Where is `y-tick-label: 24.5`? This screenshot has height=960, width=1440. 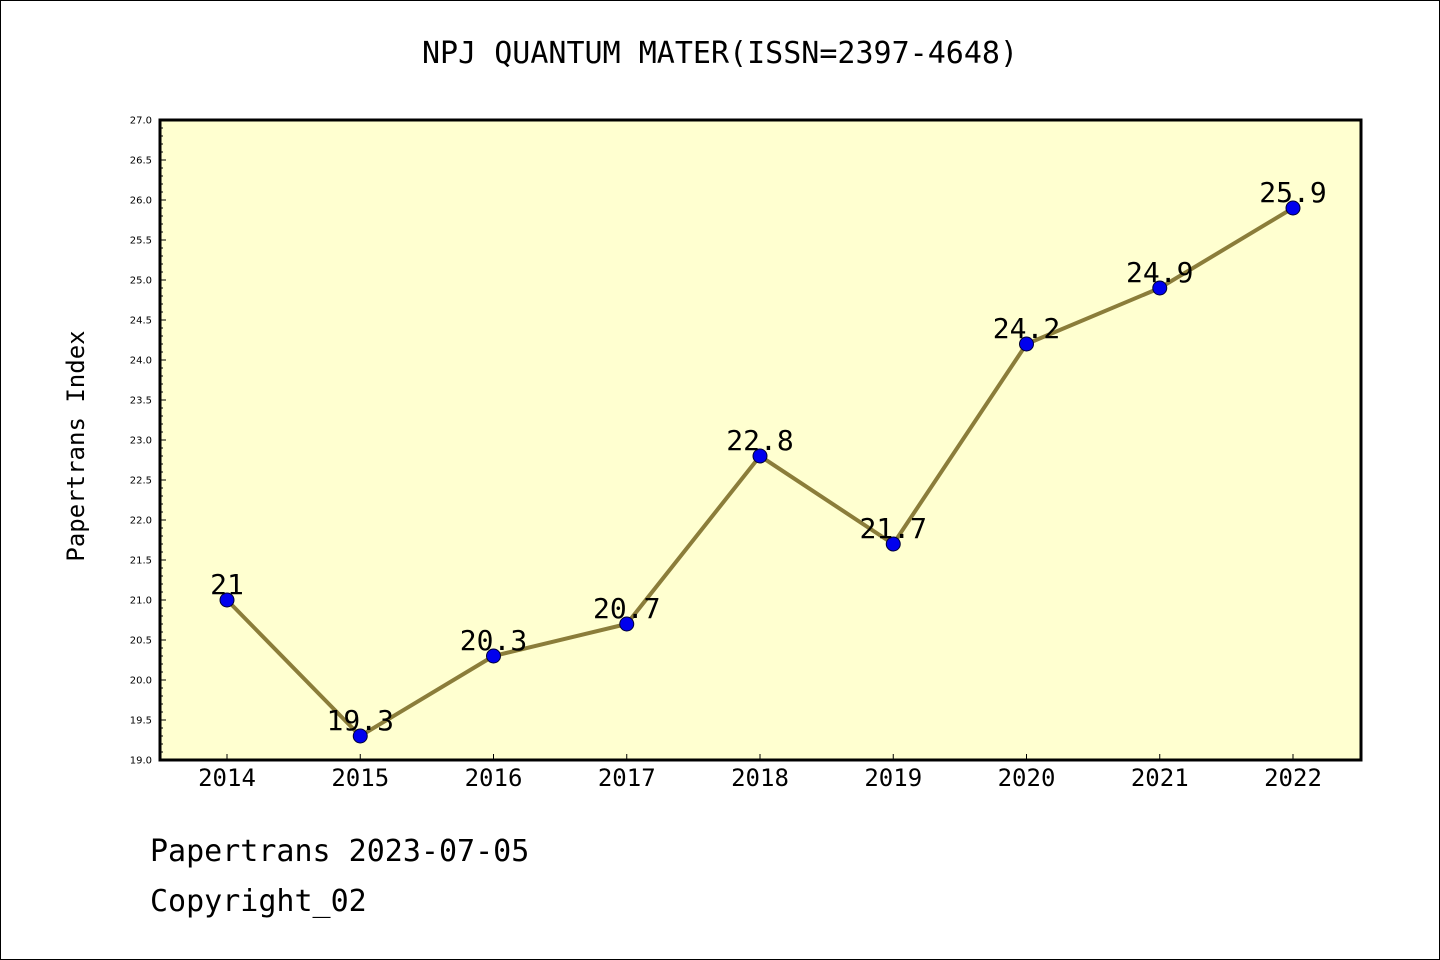 y-tick-label: 24.5 is located at coordinates (141, 321).